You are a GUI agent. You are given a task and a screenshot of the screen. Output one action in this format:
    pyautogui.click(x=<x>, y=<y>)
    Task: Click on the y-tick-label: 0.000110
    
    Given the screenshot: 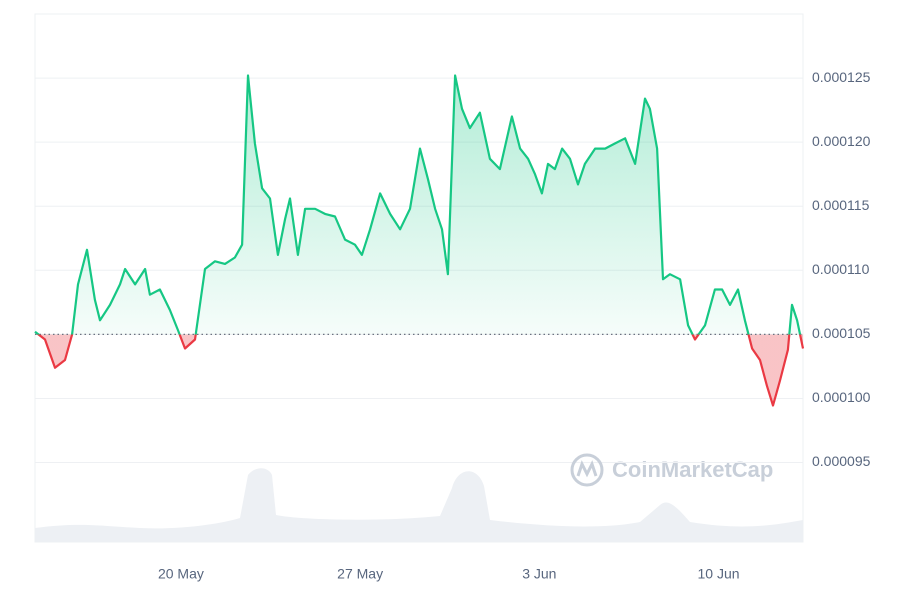 What is the action you would take?
    pyautogui.click(x=841, y=269)
    